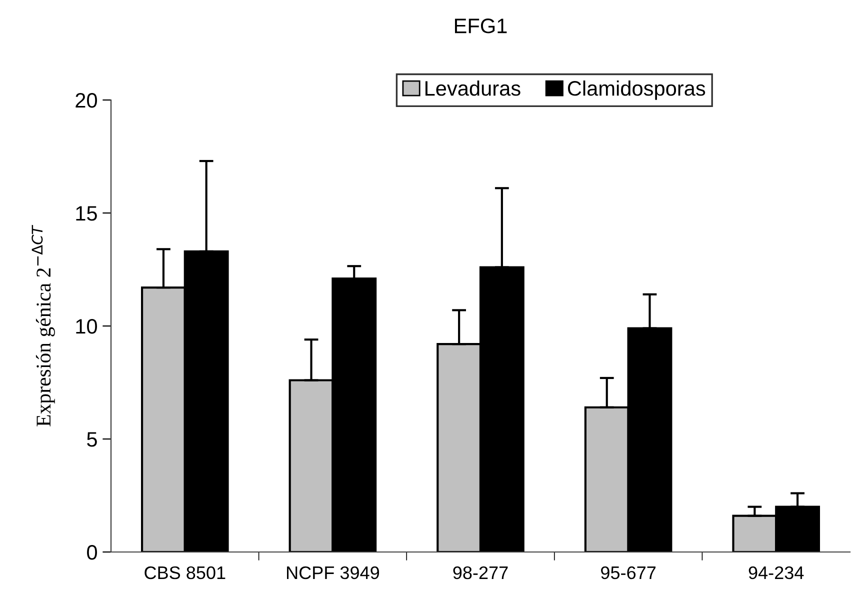  Describe the element at coordinates (86, 326) in the screenshot. I see `y-tick-label: 10` at that location.